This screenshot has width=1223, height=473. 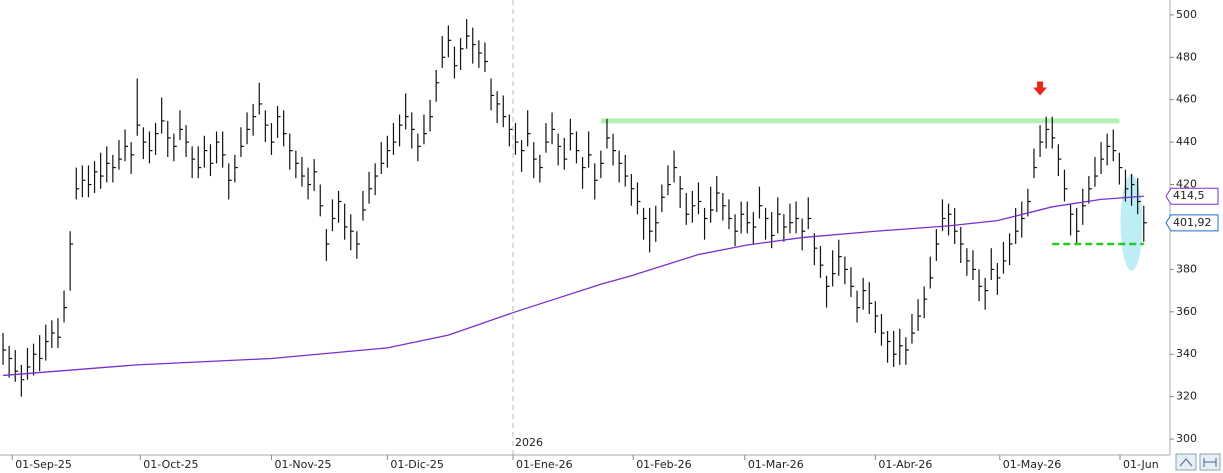 I want to click on marker-arrow, so click(x=1040, y=88).